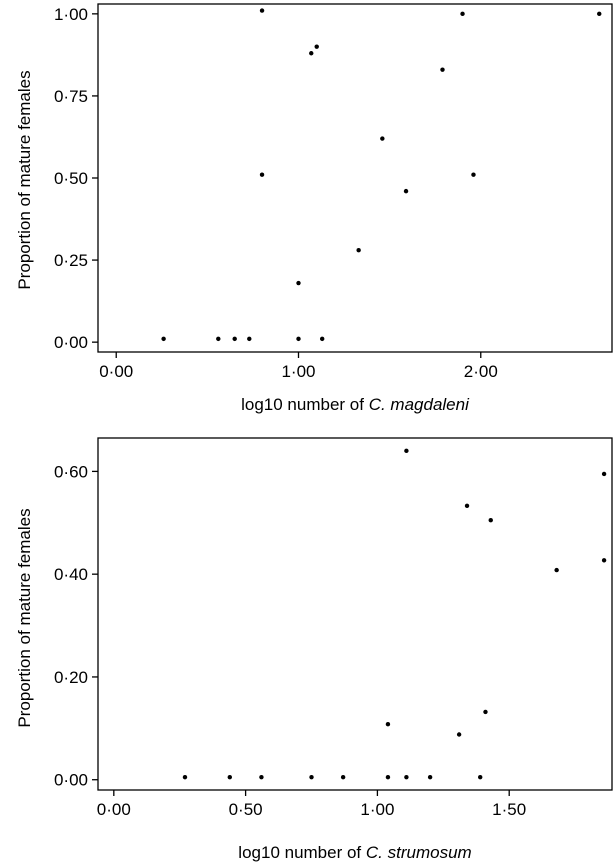 The height and width of the screenshot is (865, 616). What do you see at coordinates (355, 404) in the screenshot?
I see `x-axis-title: log10 number of C. magdaleni` at bounding box center [355, 404].